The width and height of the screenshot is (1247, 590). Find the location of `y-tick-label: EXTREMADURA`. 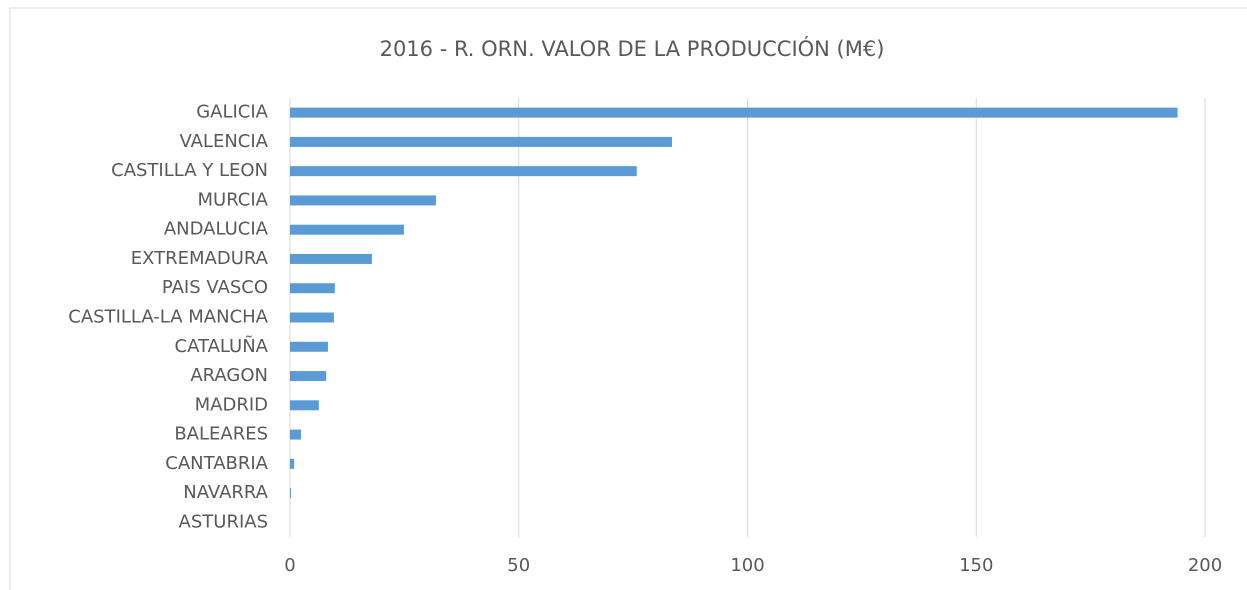

y-tick-label: EXTREMADURA is located at coordinates (200, 258).